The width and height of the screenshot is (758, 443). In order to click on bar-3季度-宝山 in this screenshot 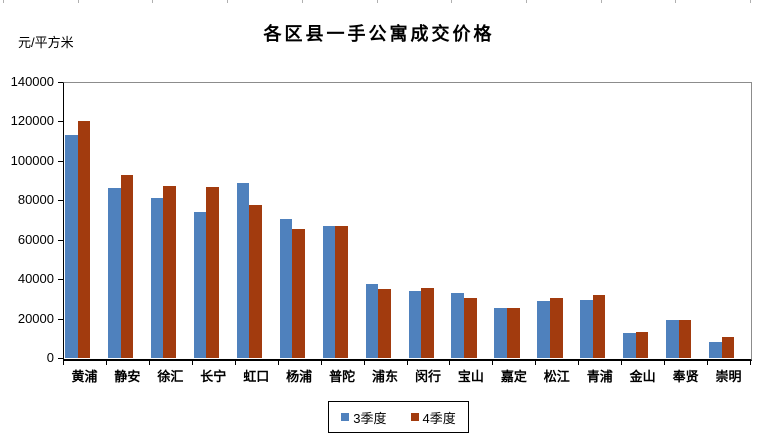, I will do `click(458, 325)`.